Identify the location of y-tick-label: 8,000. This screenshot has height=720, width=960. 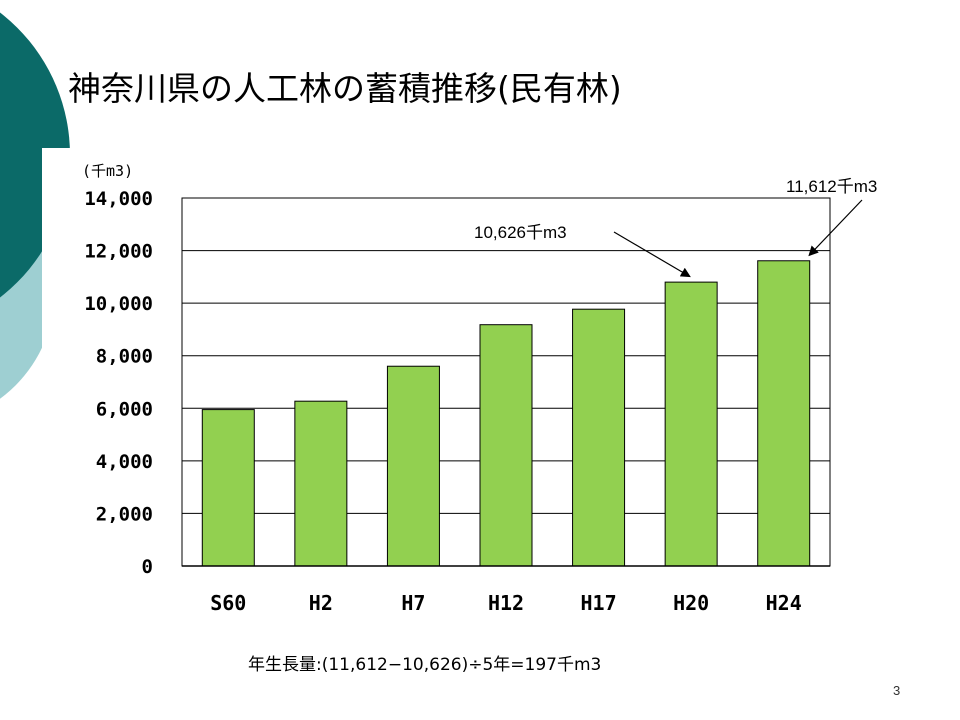
(124, 357).